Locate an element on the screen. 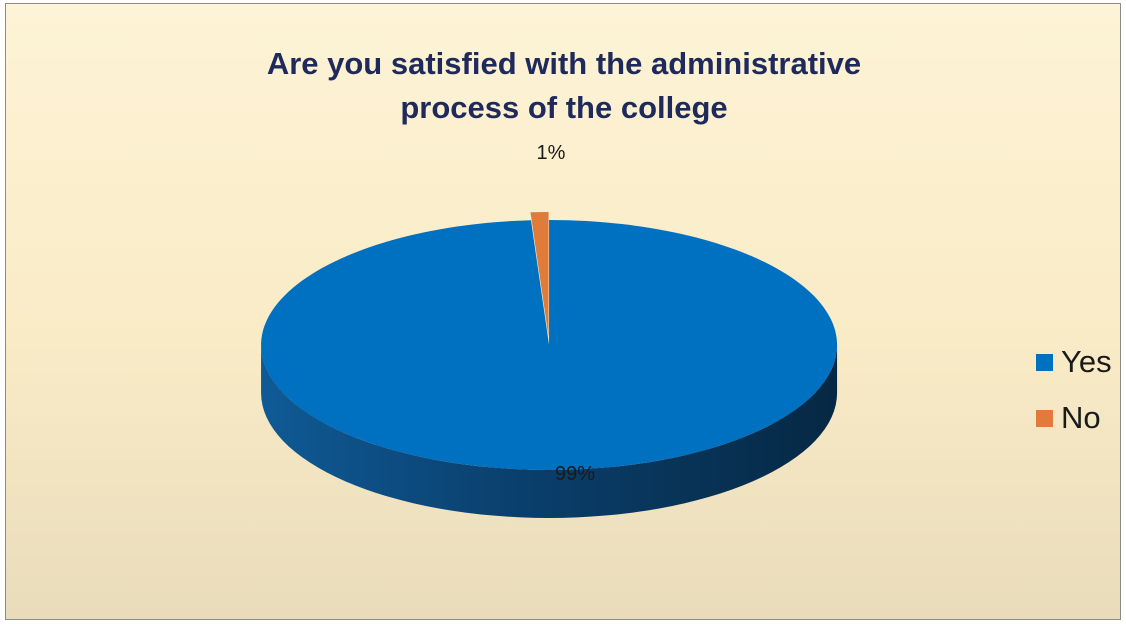 The image size is (1126, 625). legend-swatch-yes is located at coordinates (1044, 362).